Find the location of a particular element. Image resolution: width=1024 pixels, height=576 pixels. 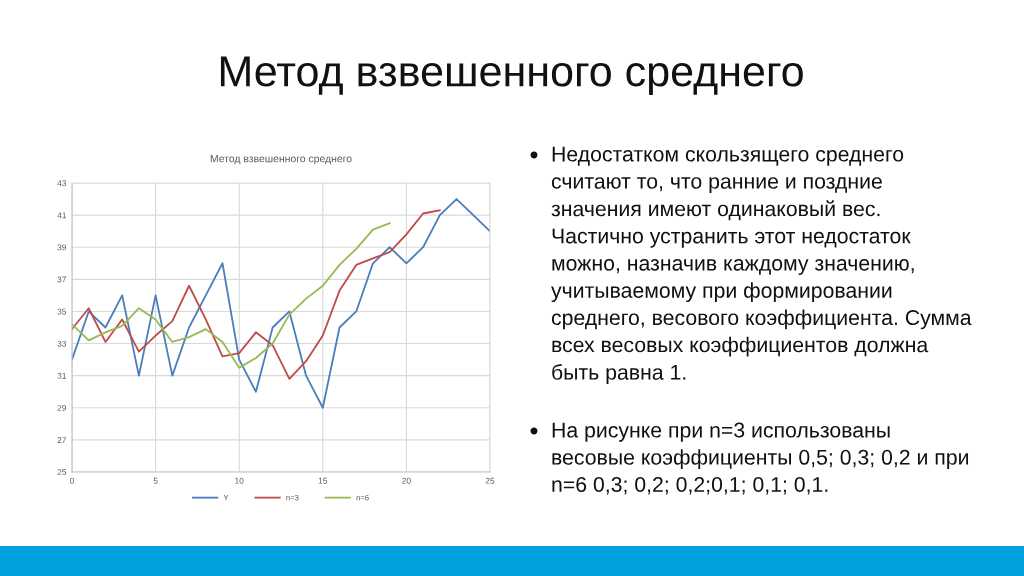

y-tick-label: 41 is located at coordinates (62, 215).